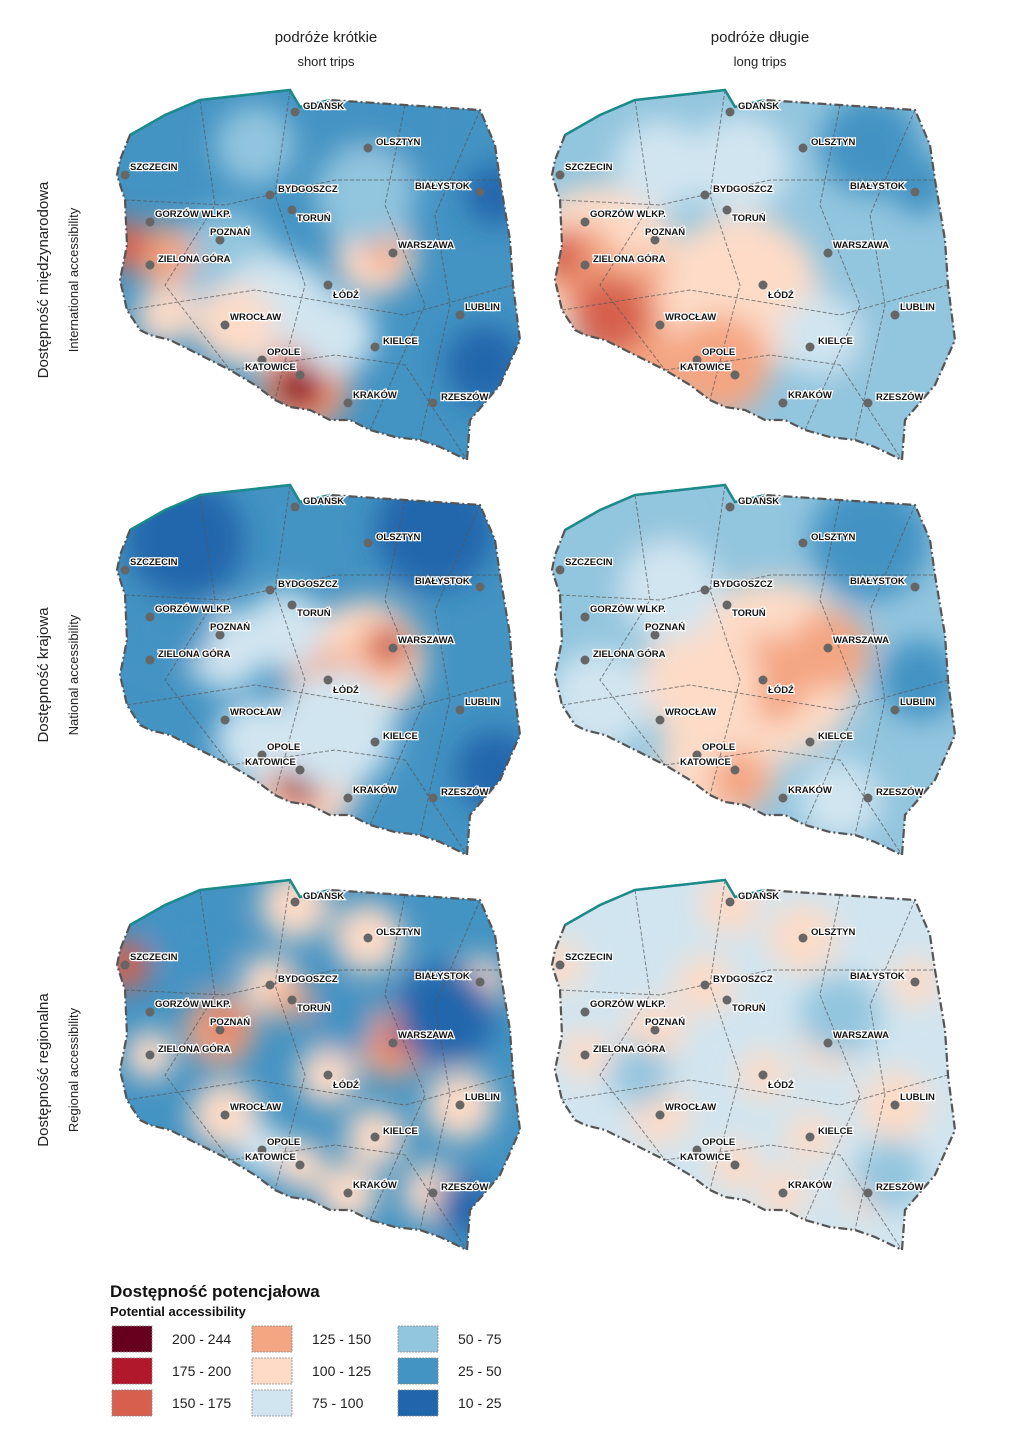  I want to click on city-label: TORUŃ, so click(314, 613).